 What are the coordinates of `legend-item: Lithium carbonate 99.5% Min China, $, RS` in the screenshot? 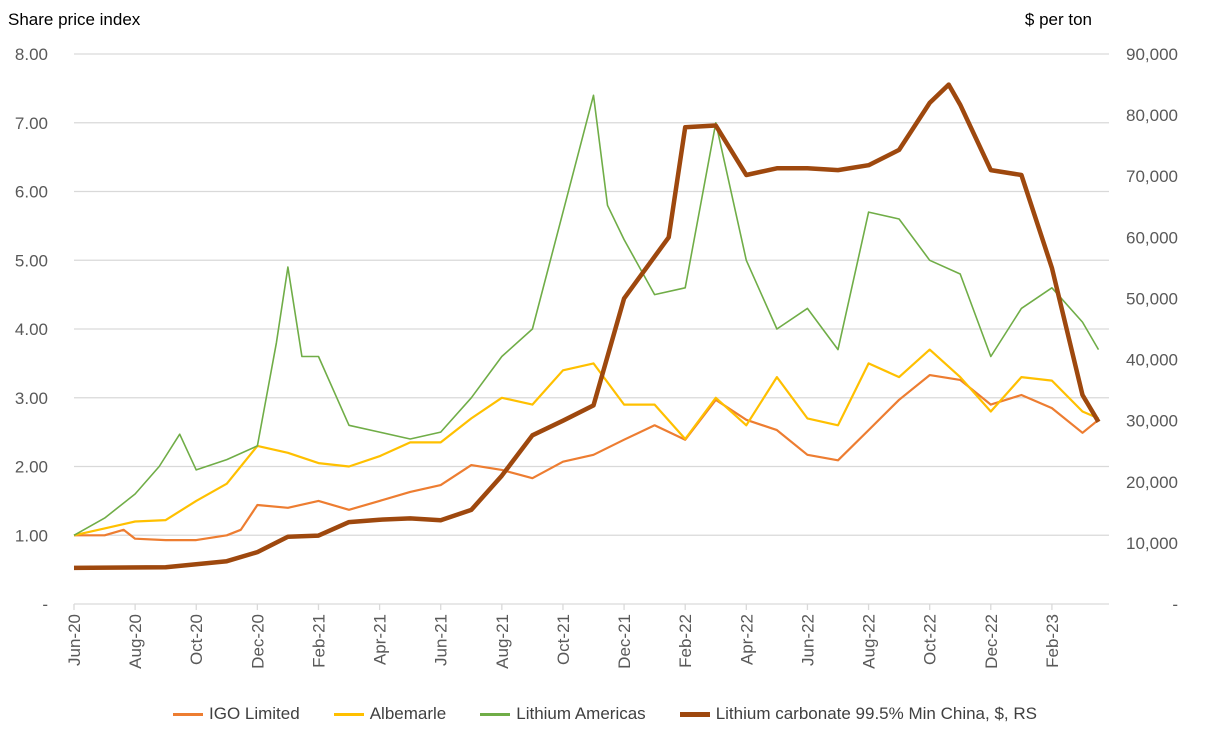 It's located at (858, 714).